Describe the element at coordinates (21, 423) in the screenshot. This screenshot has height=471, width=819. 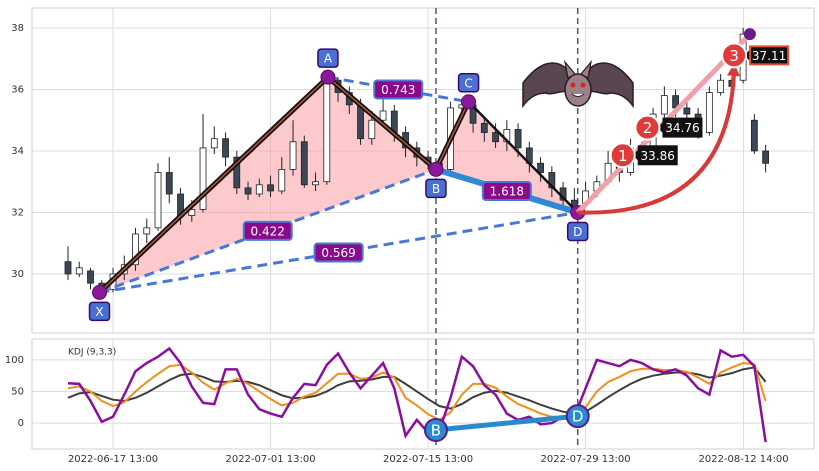
I see `y-tick-label: 0` at that location.